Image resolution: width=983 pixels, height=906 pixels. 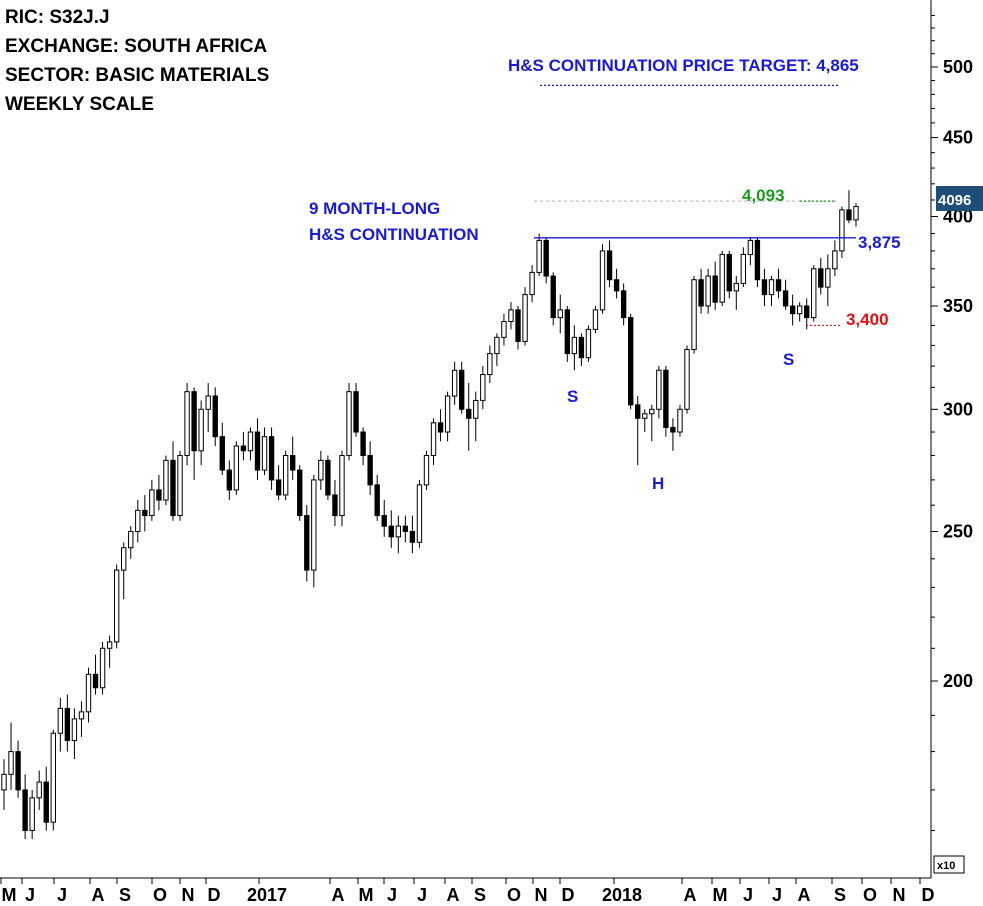 I want to click on x-tick-label: D, so click(x=568, y=895).